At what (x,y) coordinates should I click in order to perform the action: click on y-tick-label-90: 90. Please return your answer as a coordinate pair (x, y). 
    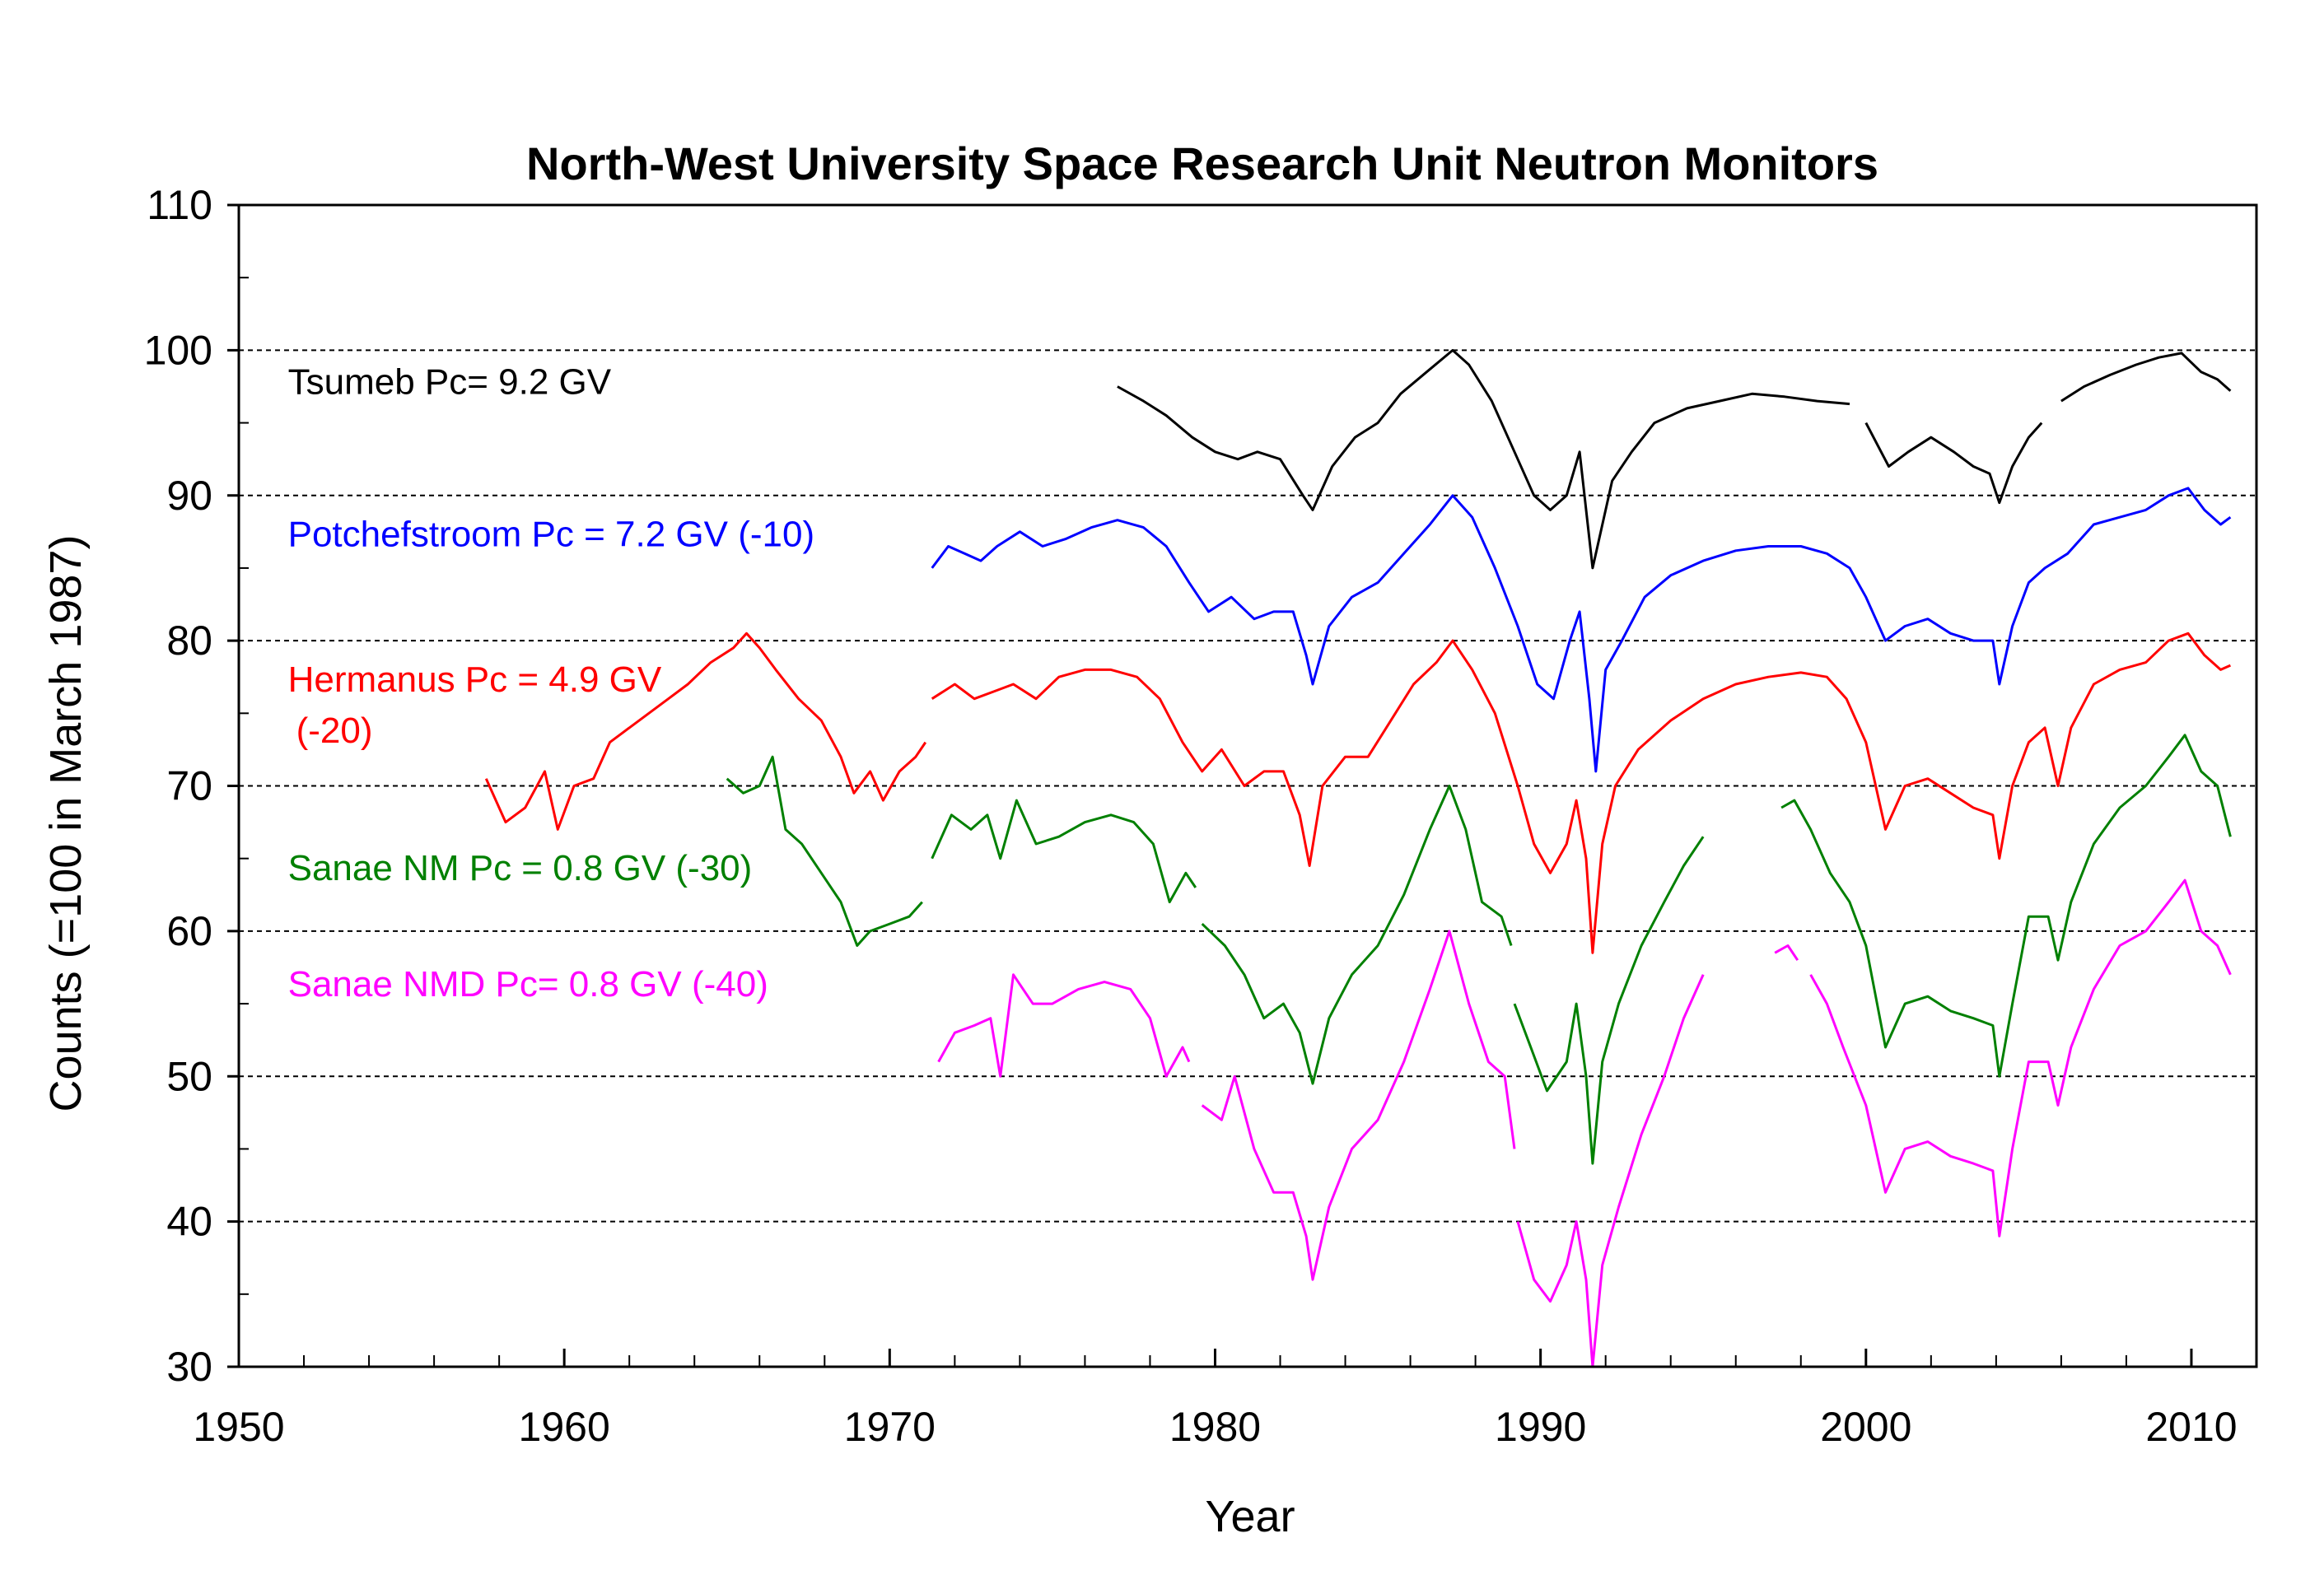
    Looking at the image, I should click on (189, 496).